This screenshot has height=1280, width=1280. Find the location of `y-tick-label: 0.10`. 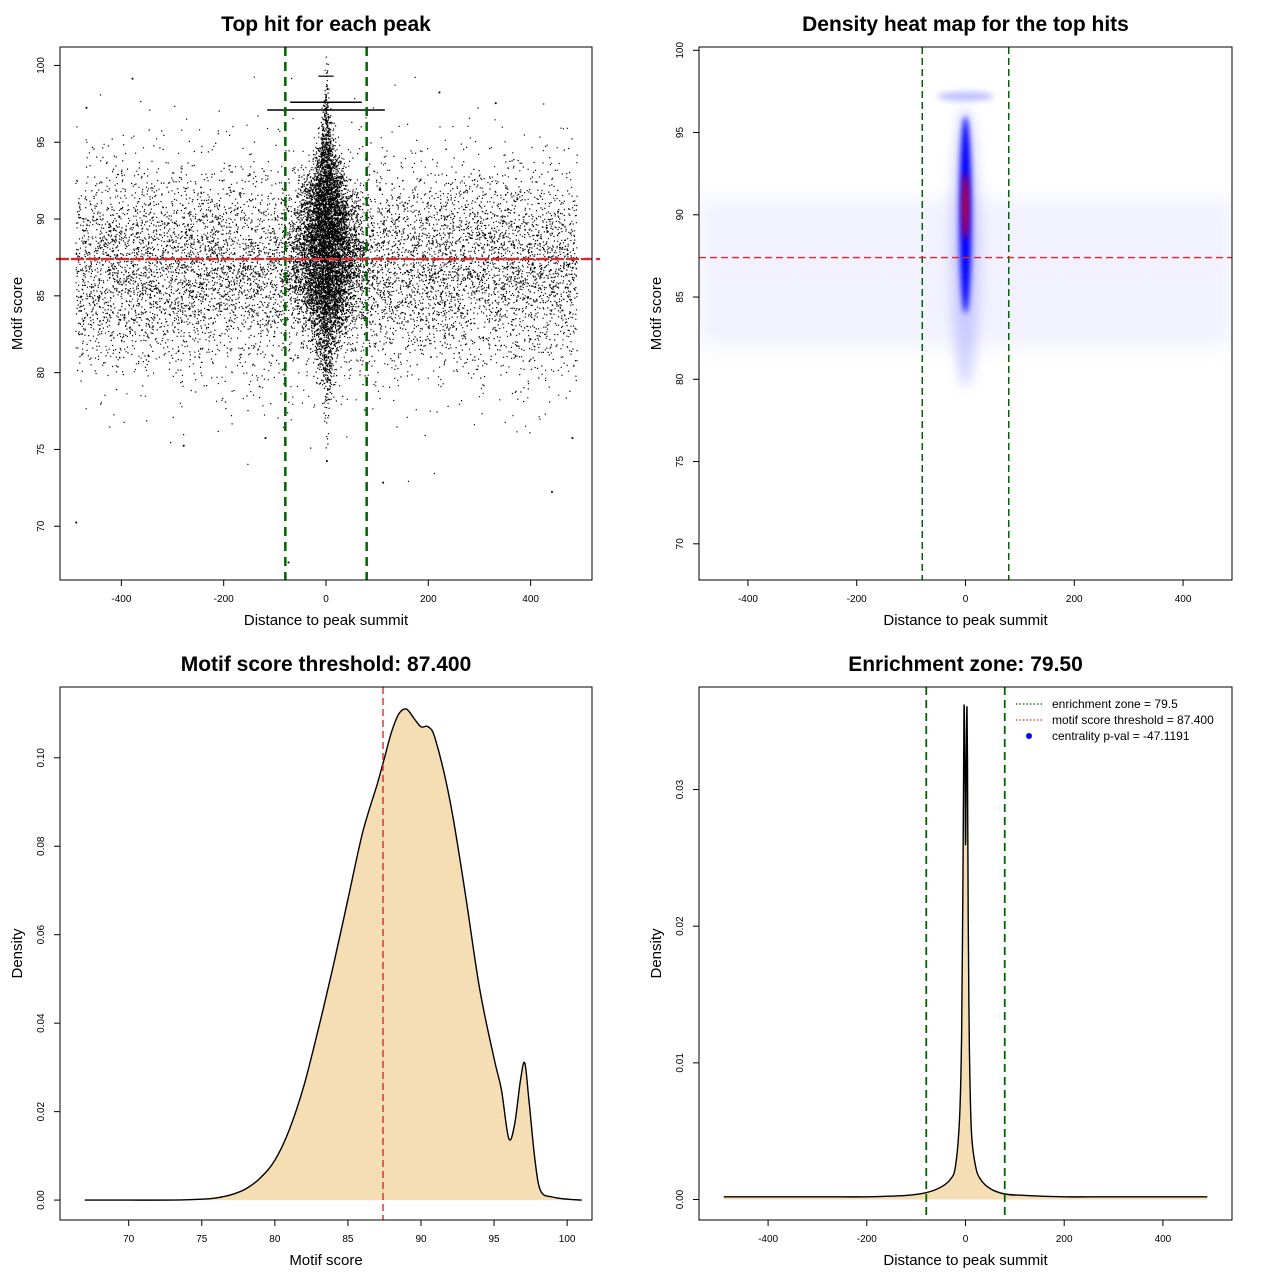

y-tick-label: 0.10 is located at coordinates (41, 758).